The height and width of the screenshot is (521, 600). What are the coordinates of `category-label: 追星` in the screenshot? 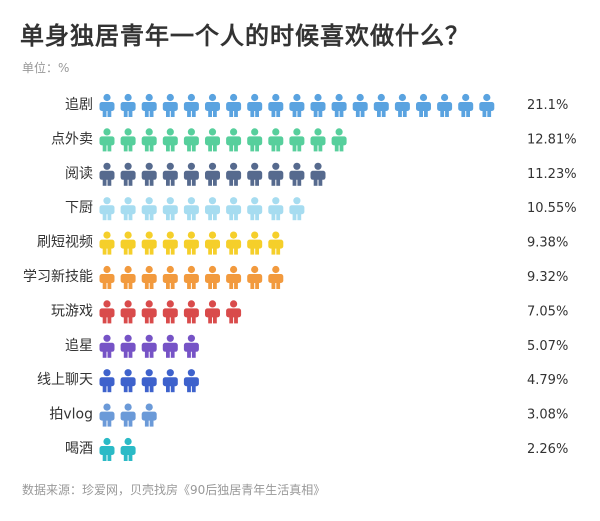 It's located at (79, 346).